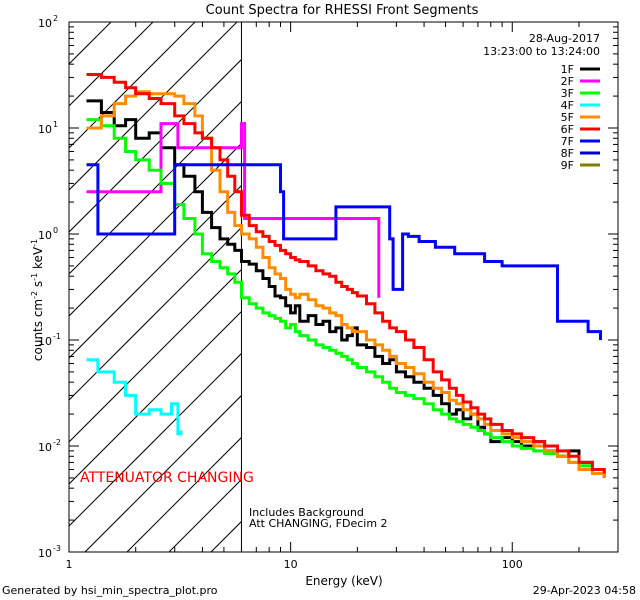  What do you see at coordinates (306, 512) in the screenshot?
I see `includes-background-annotation: Includes Background` at bounding box center [306, 512].